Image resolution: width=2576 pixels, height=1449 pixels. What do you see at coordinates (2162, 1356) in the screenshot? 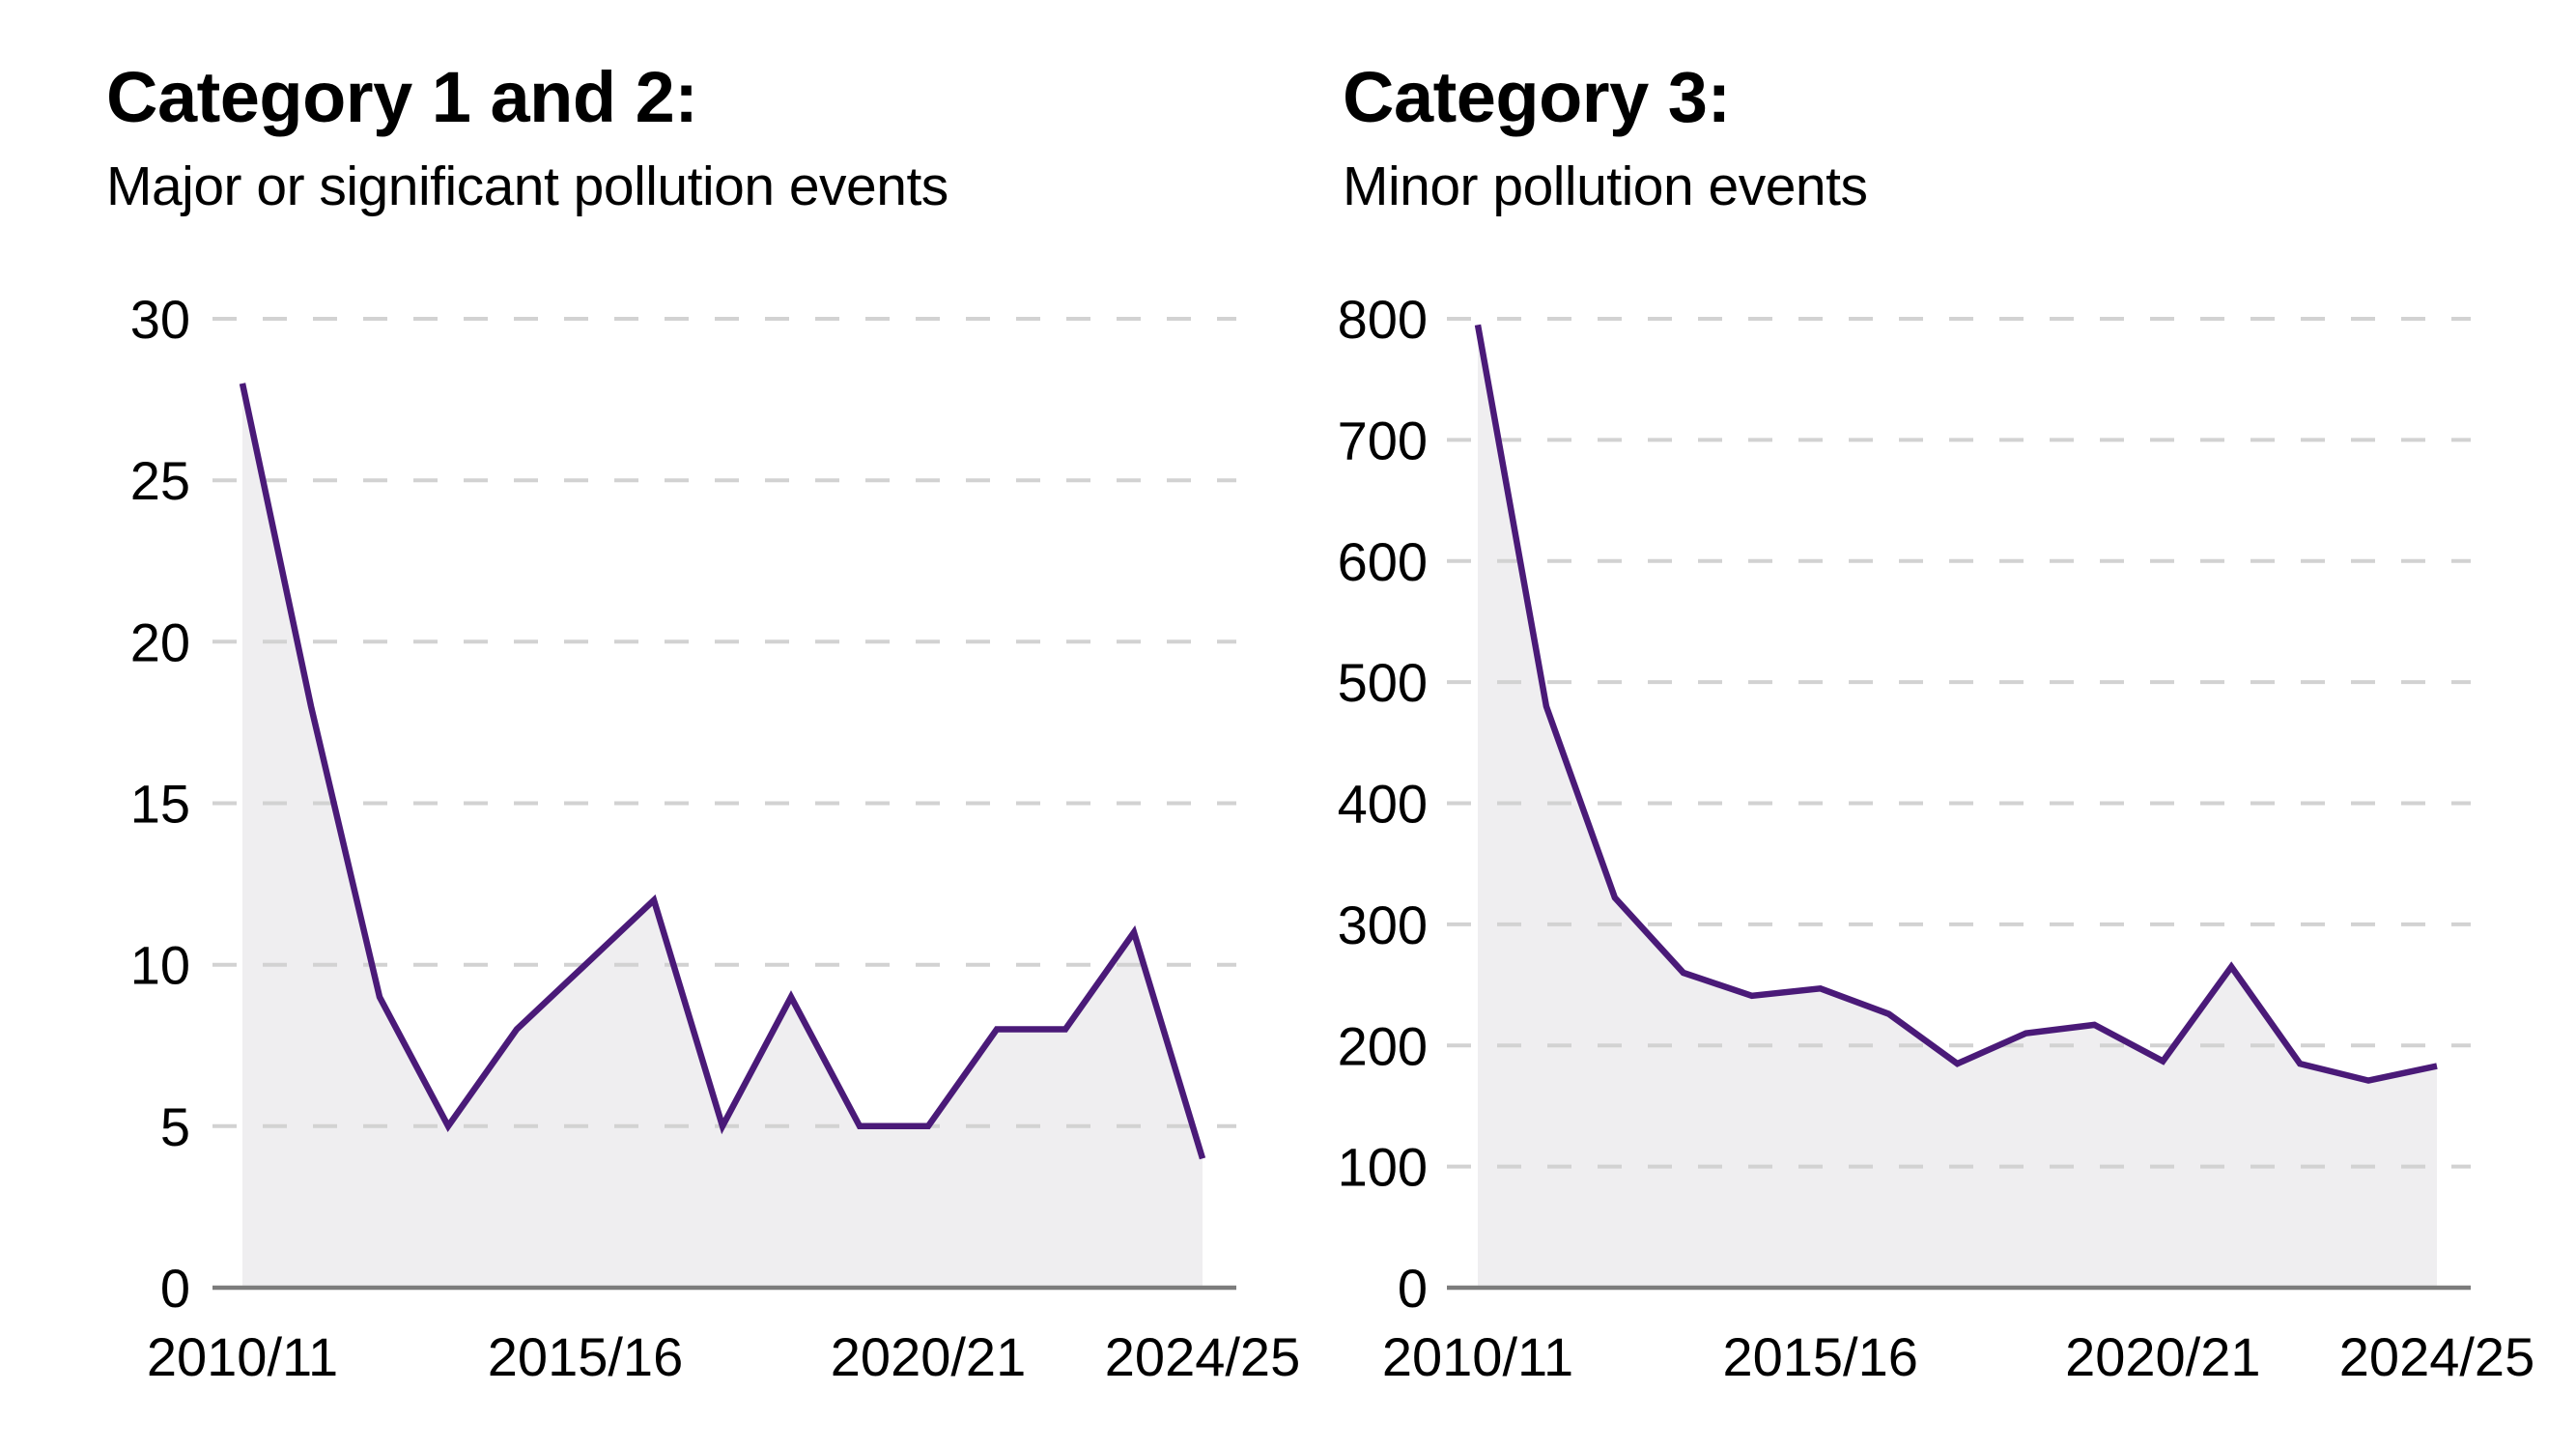
I see `right-chart-x-tick-label: 2020/21` at bounding box center [2162, 1356].